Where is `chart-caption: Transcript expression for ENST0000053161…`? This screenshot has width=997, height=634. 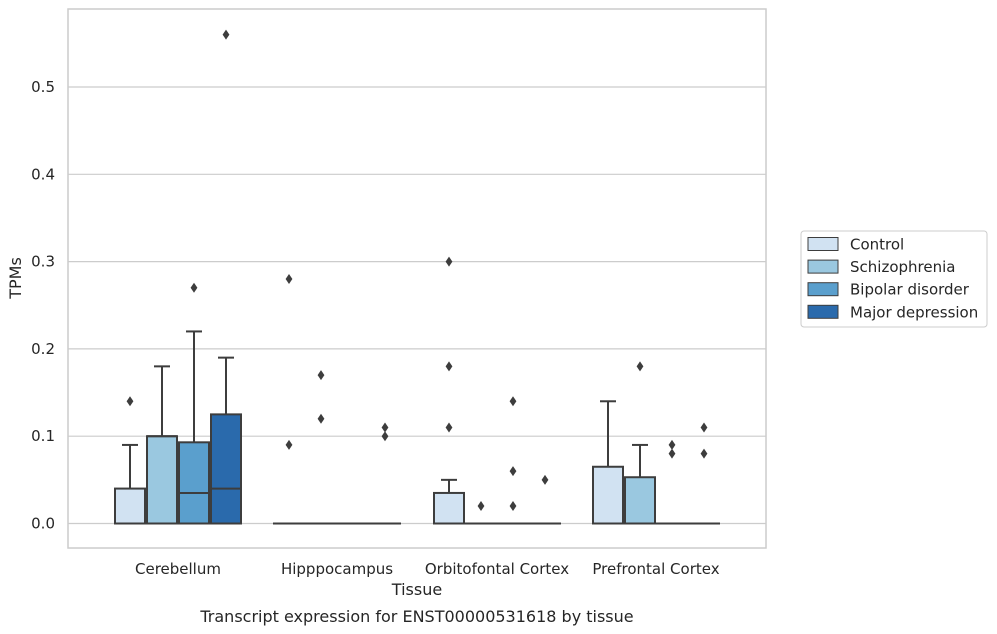
chart-caption: Transcript expression for ENST0000053161… is located at coordinates (416, 616).